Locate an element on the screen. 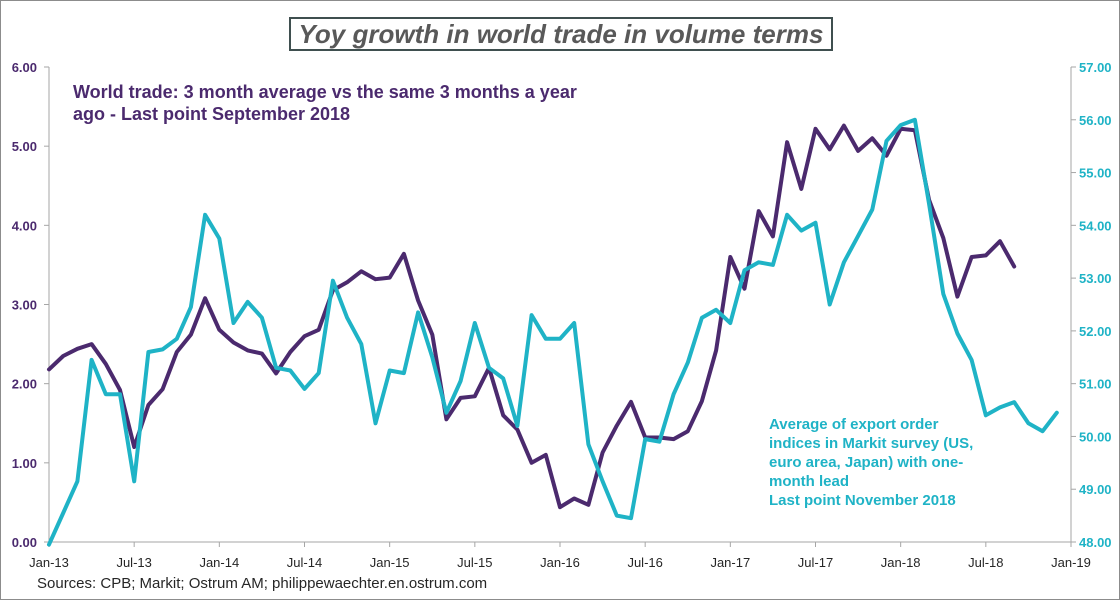 The image size is (1120, 600). left-y-tick-label: 1.00 is located at coordinates (24, 463).